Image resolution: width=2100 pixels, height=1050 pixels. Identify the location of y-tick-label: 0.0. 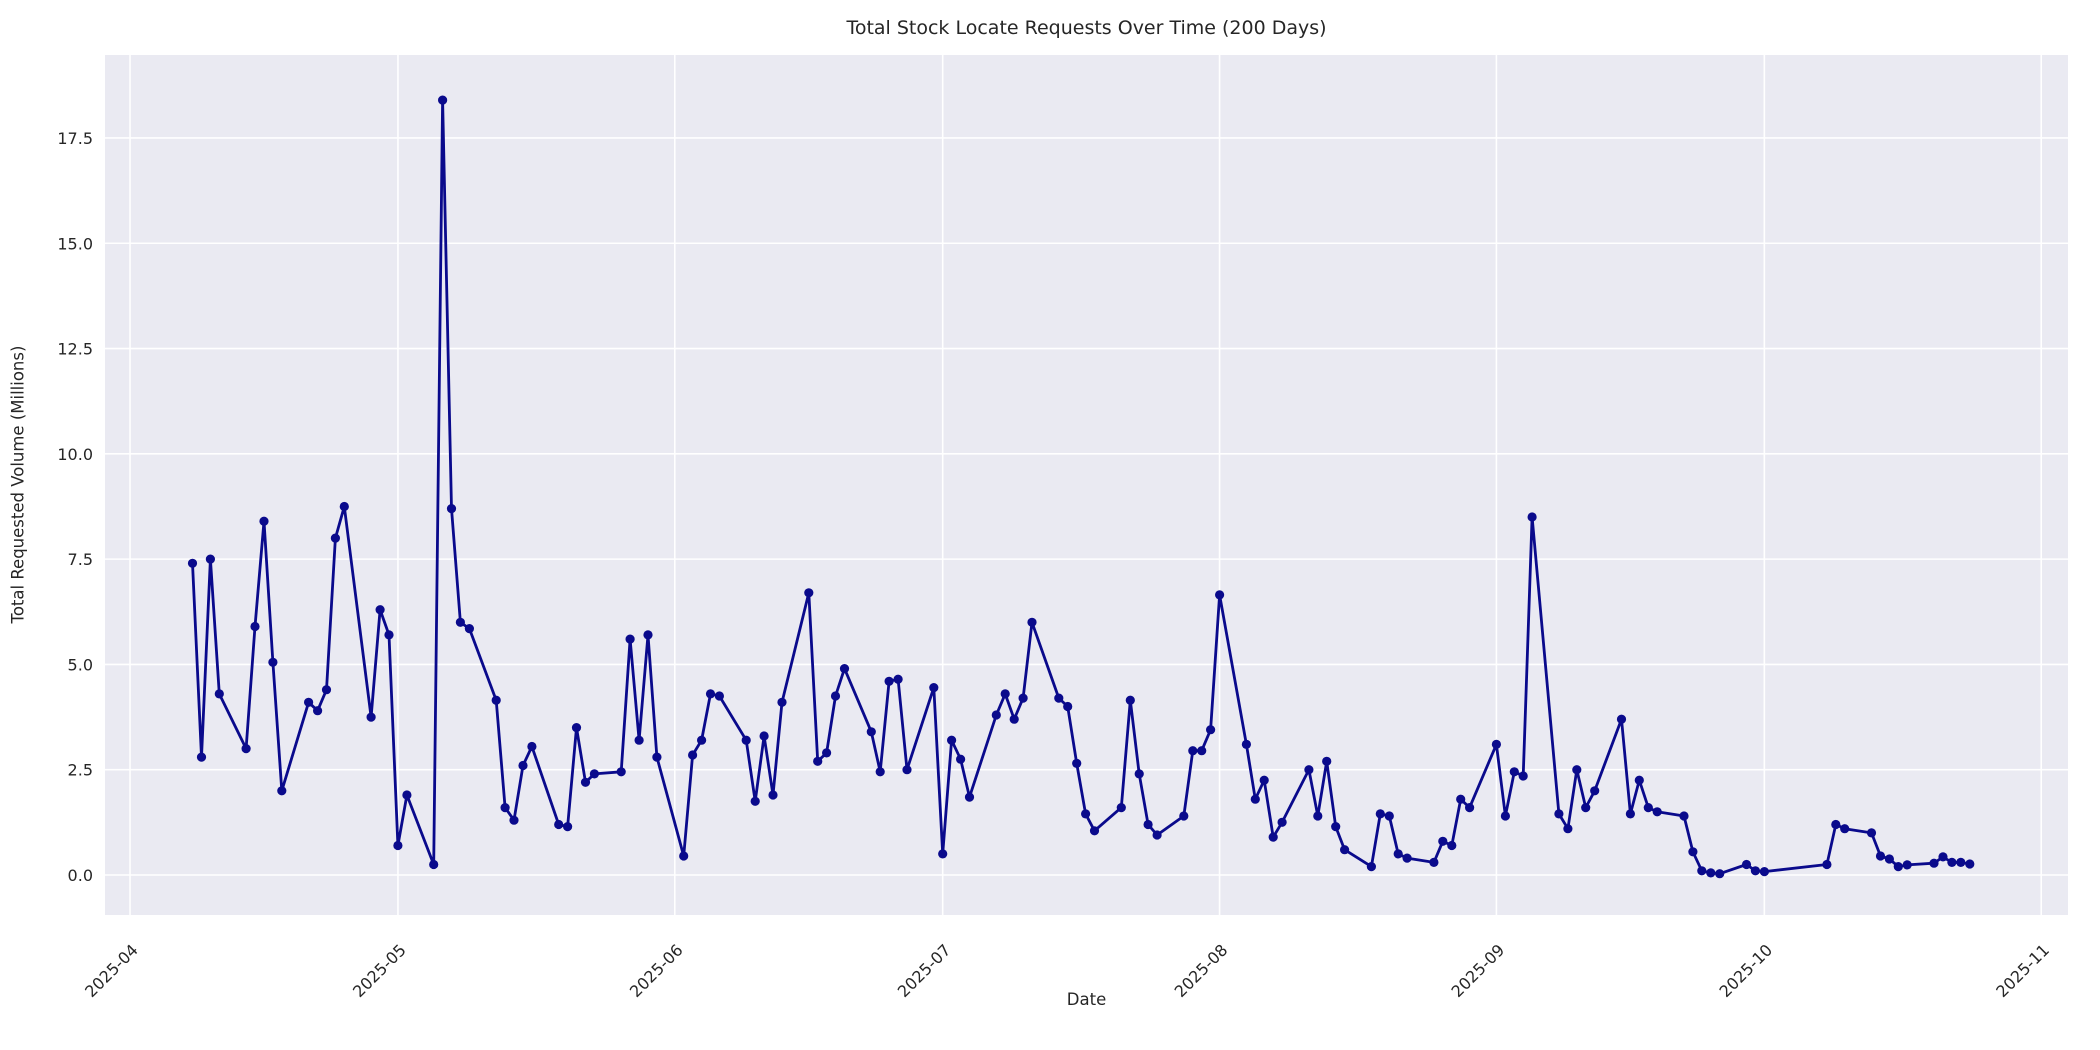
(80, 875).